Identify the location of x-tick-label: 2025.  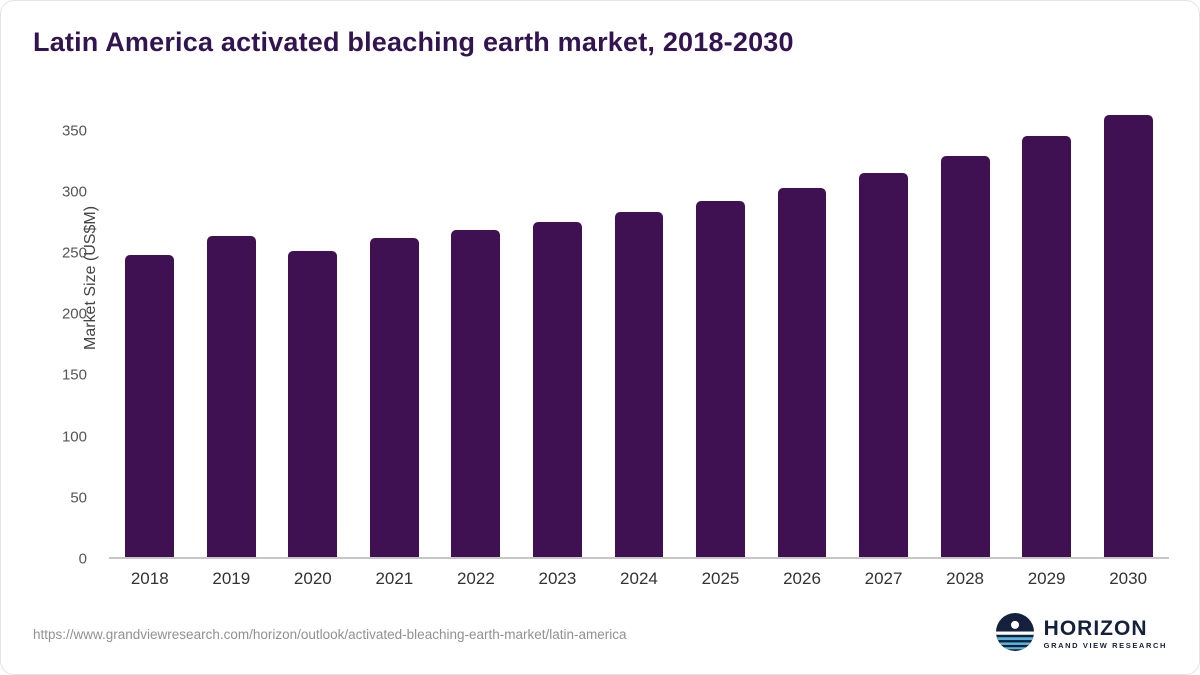
(720, 578).